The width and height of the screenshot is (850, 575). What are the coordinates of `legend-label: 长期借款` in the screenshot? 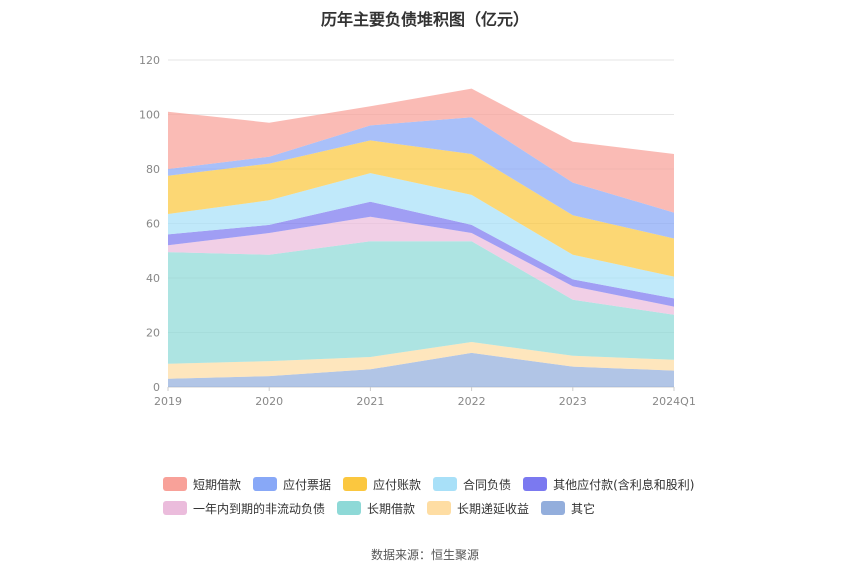 It's located at (391, 508).